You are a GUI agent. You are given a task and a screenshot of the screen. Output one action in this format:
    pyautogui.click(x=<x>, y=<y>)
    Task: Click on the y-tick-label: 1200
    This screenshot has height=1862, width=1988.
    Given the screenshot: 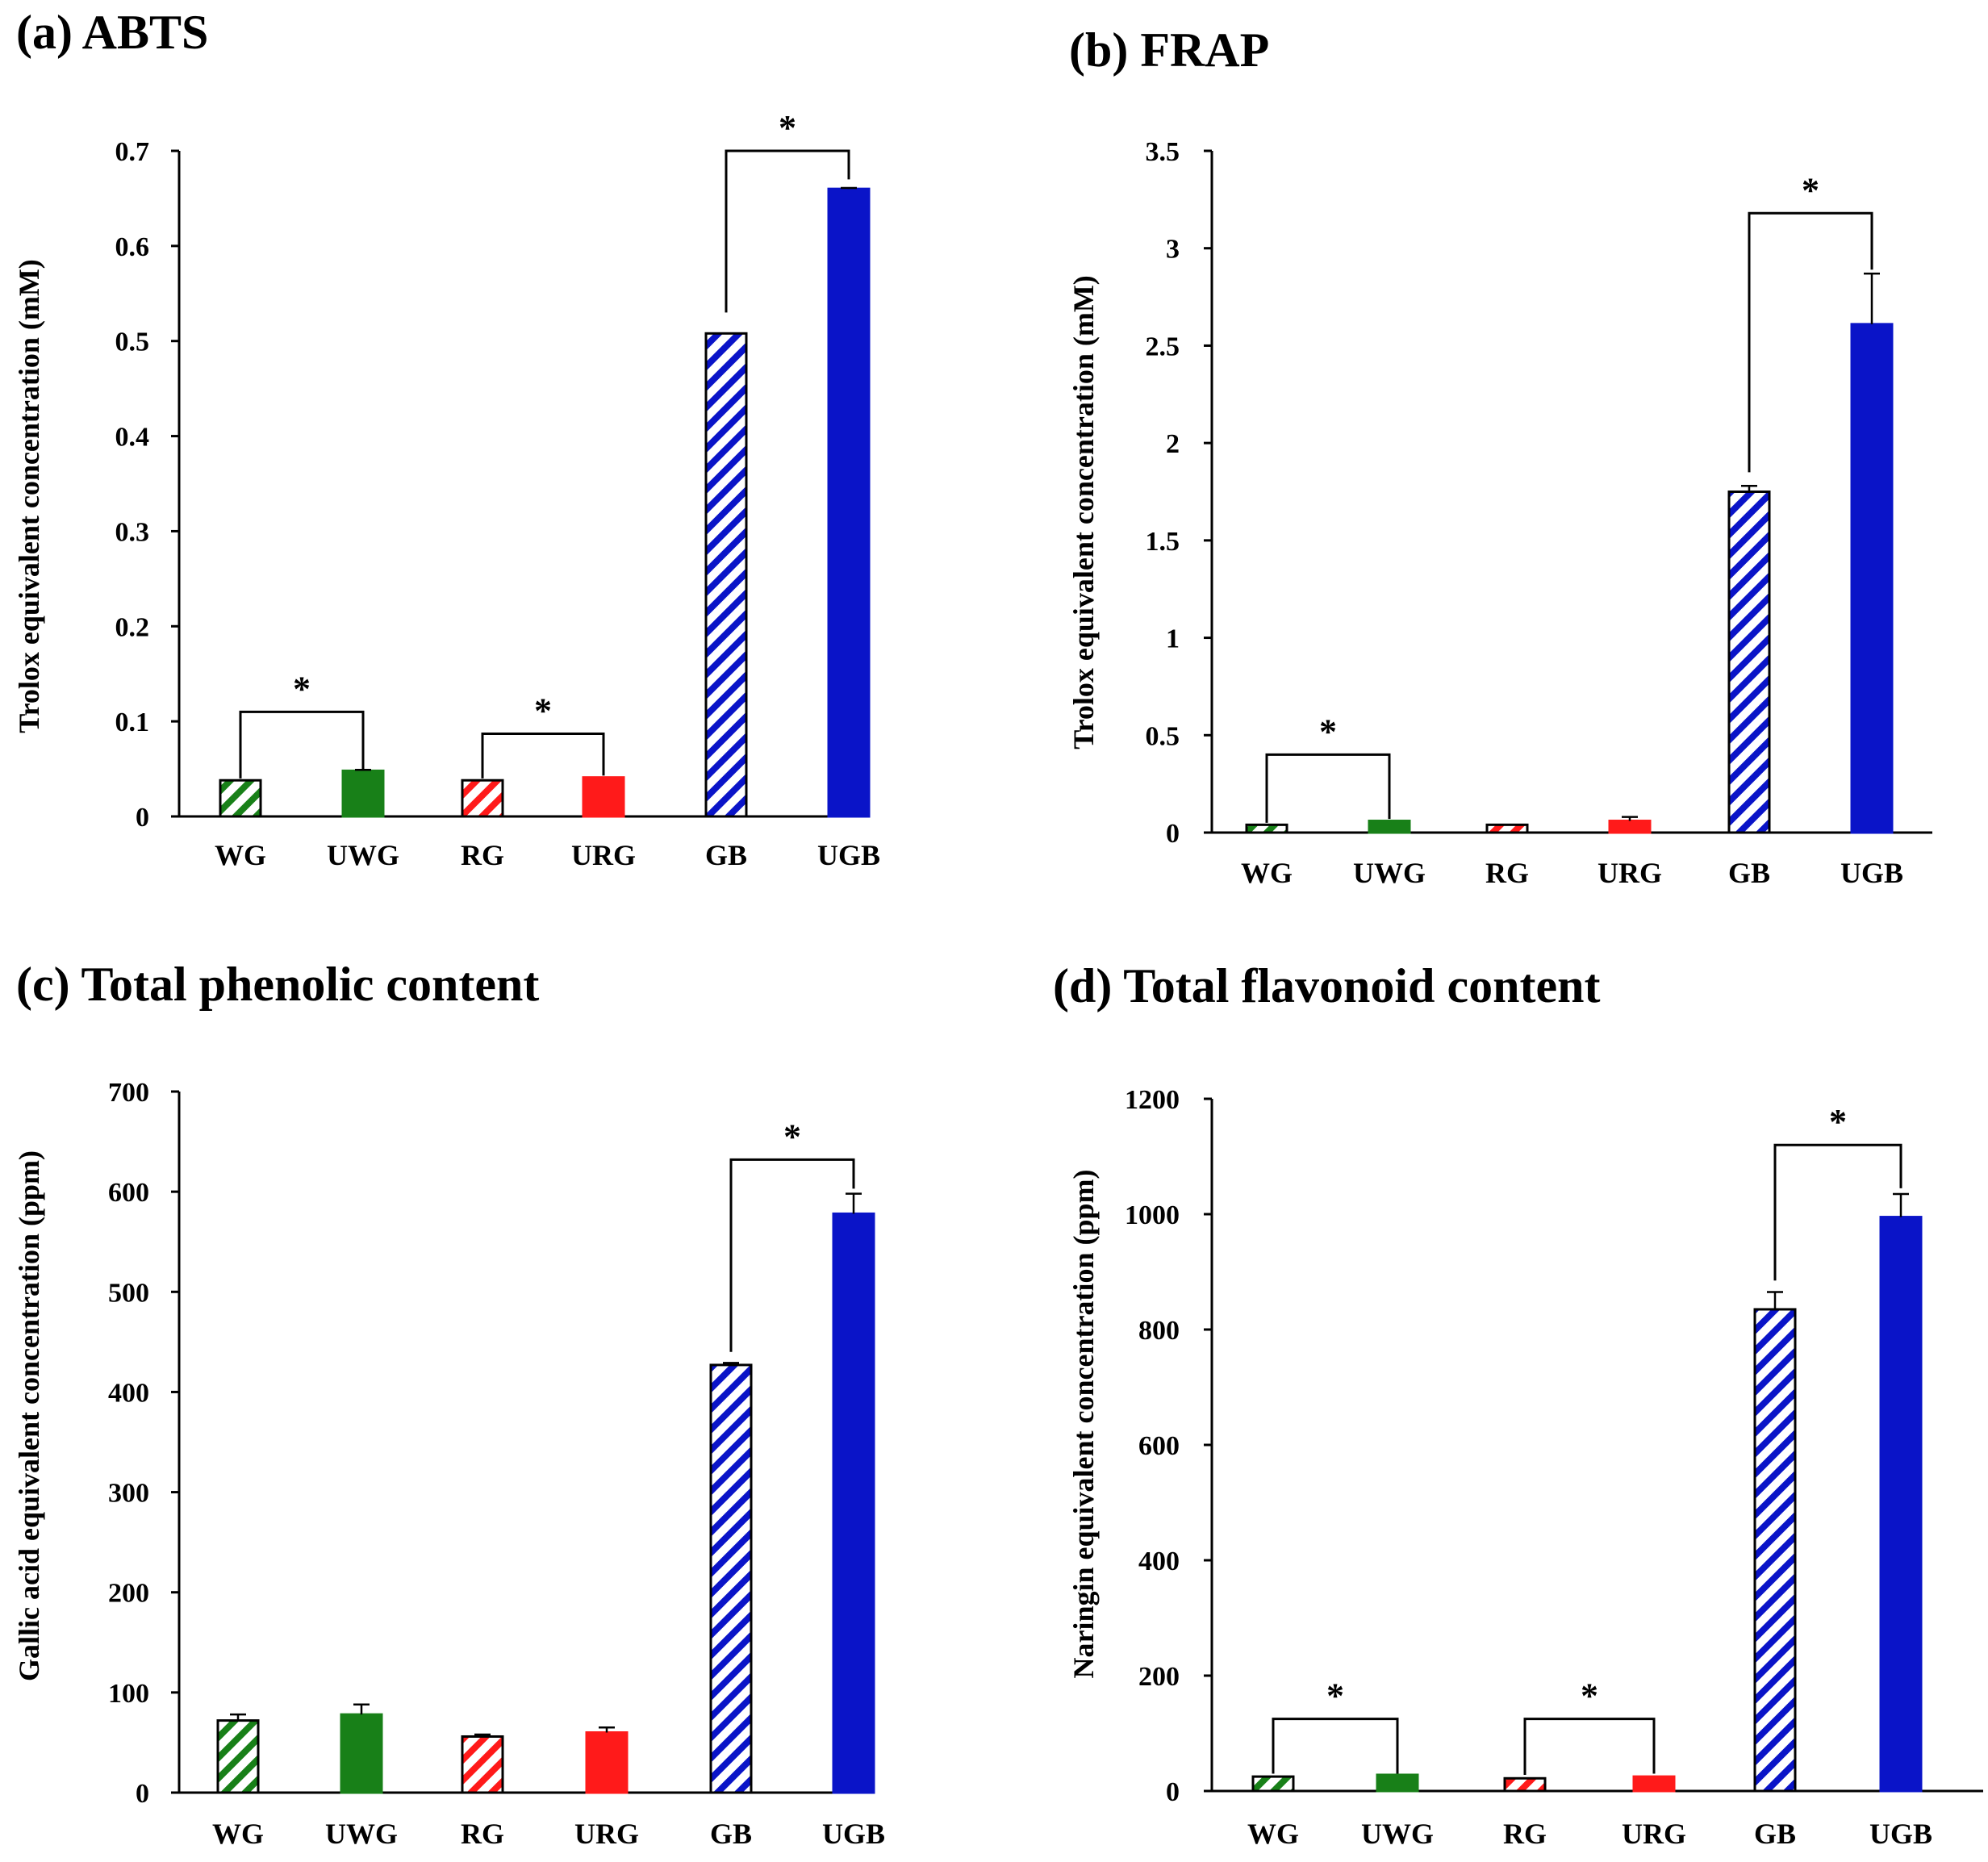 What is the action you would take?
    pyautogui.click(x=1152, y=1100)
    